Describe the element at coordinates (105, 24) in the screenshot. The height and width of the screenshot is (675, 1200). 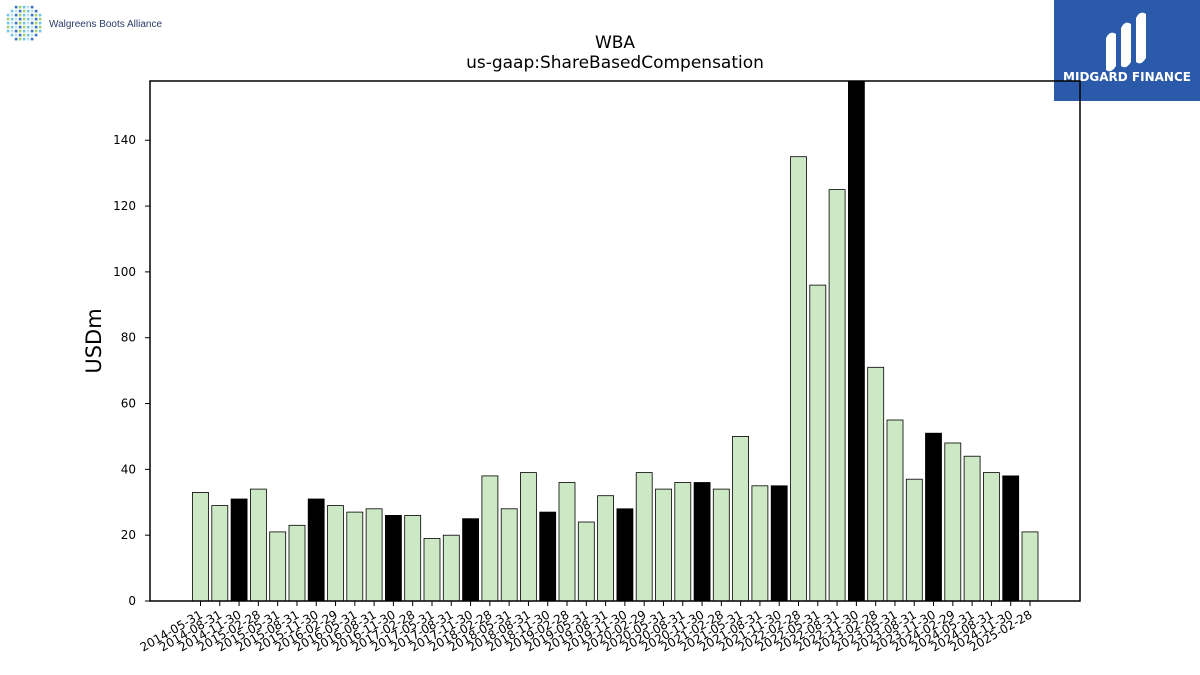
I see `walgreens-logo-text: Walgreens Boots Alliance` at that location.